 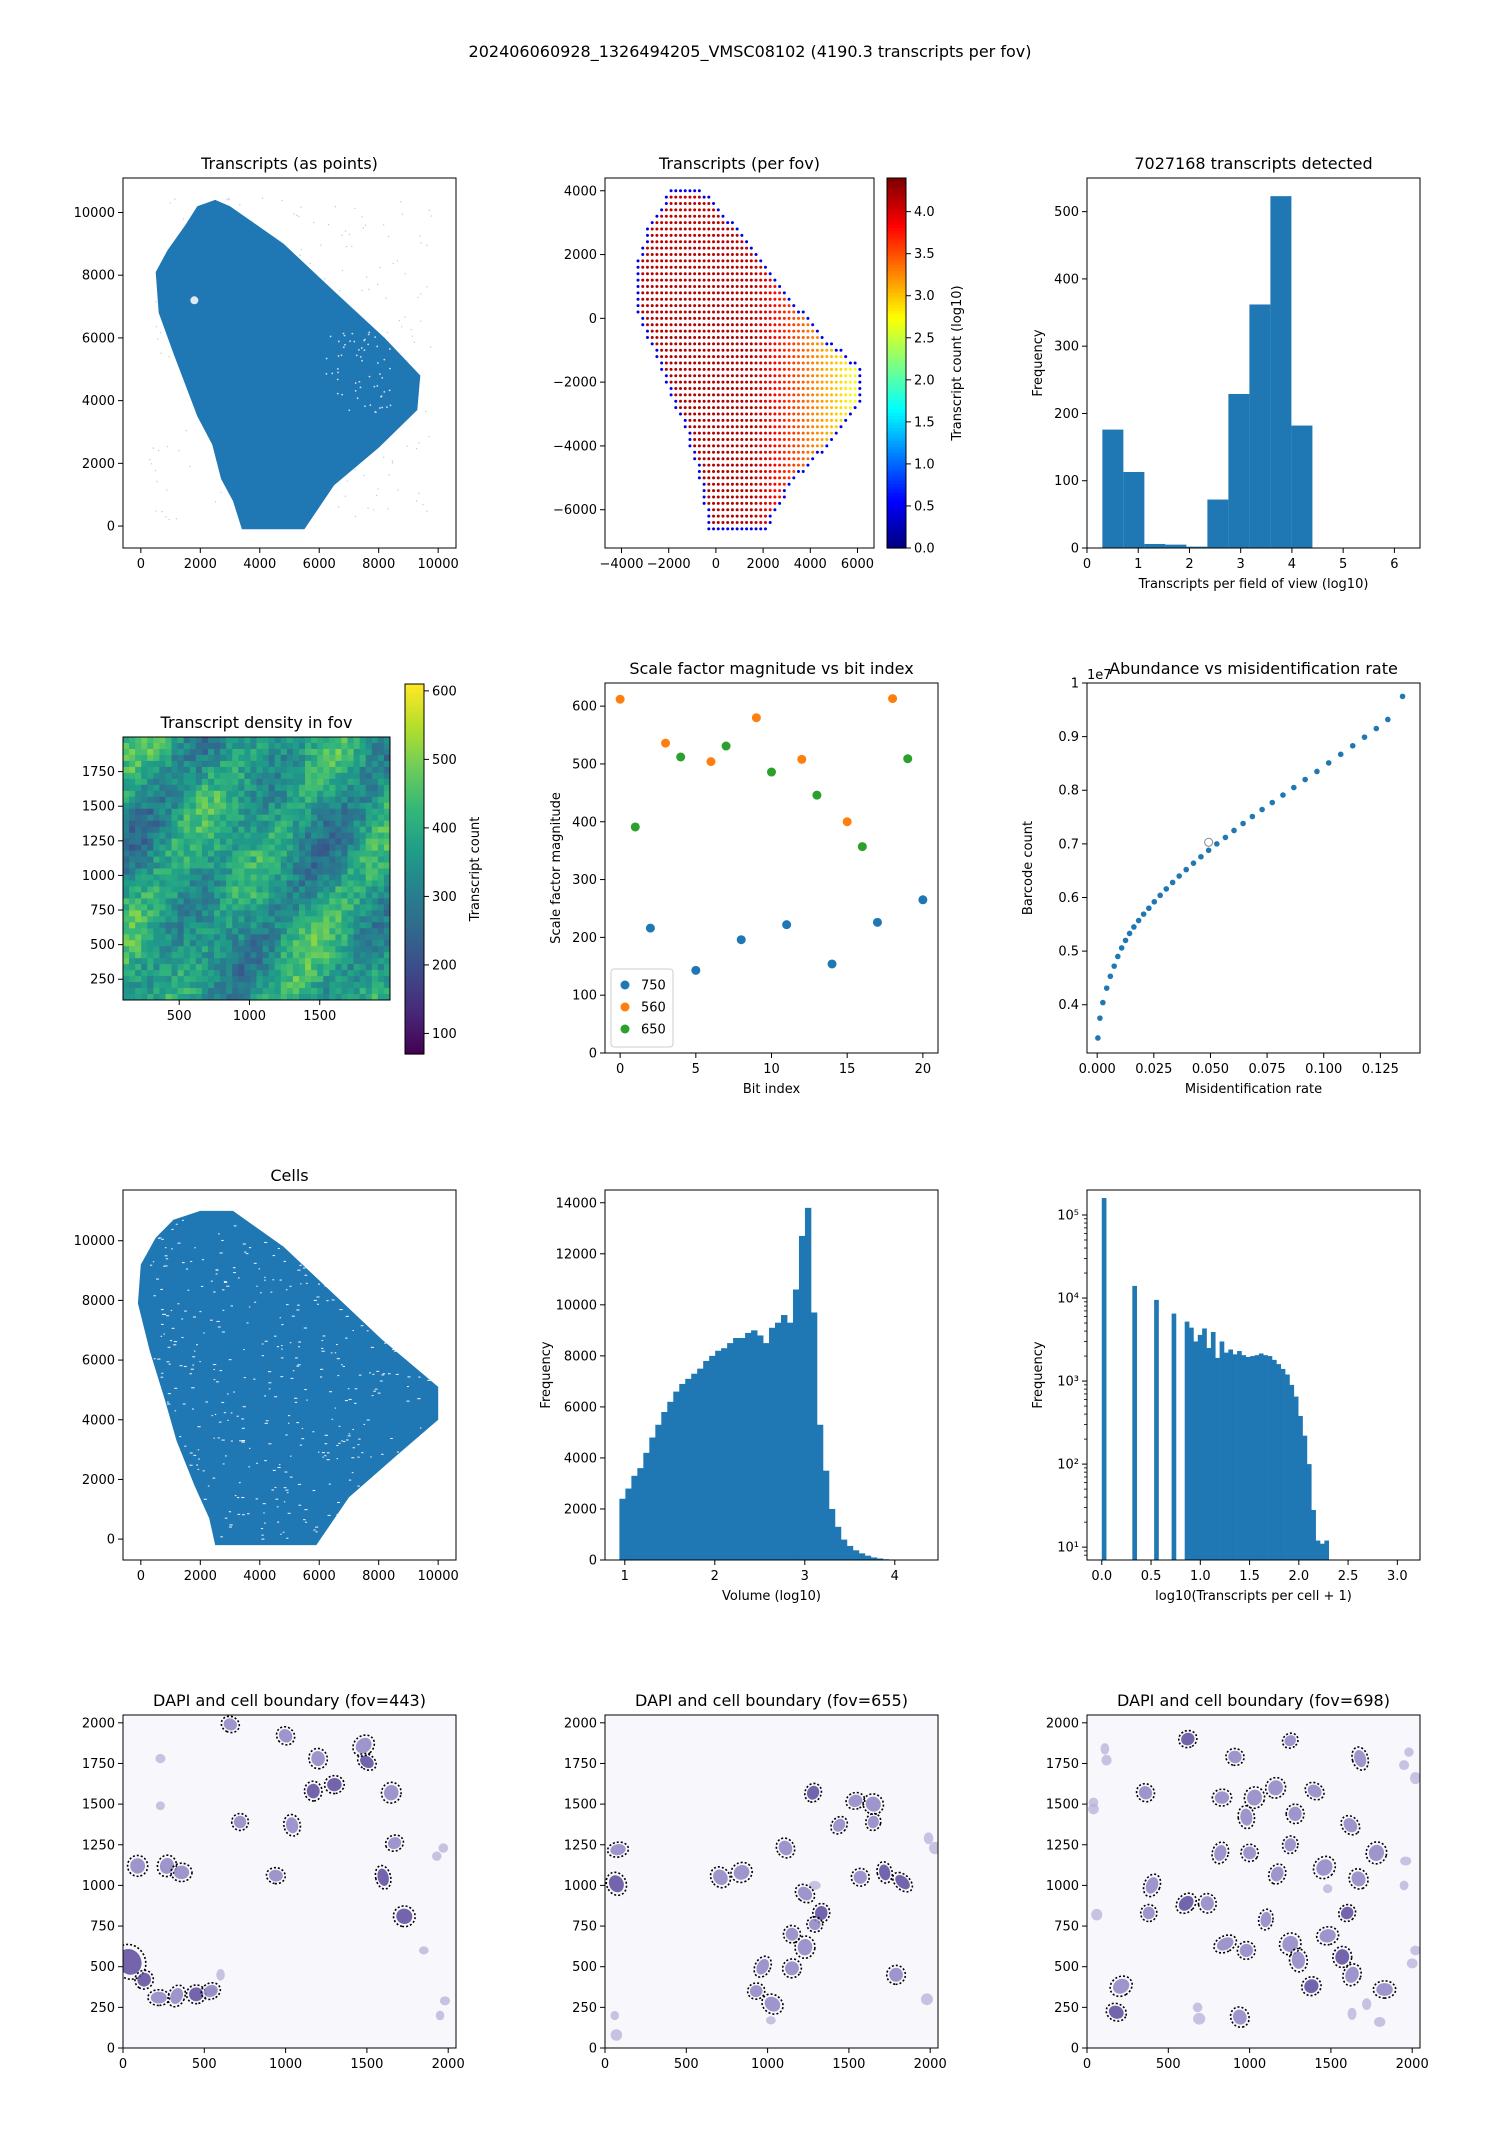 I want to click on y-tick-label: 0.9, so click(x=1068, y=737).